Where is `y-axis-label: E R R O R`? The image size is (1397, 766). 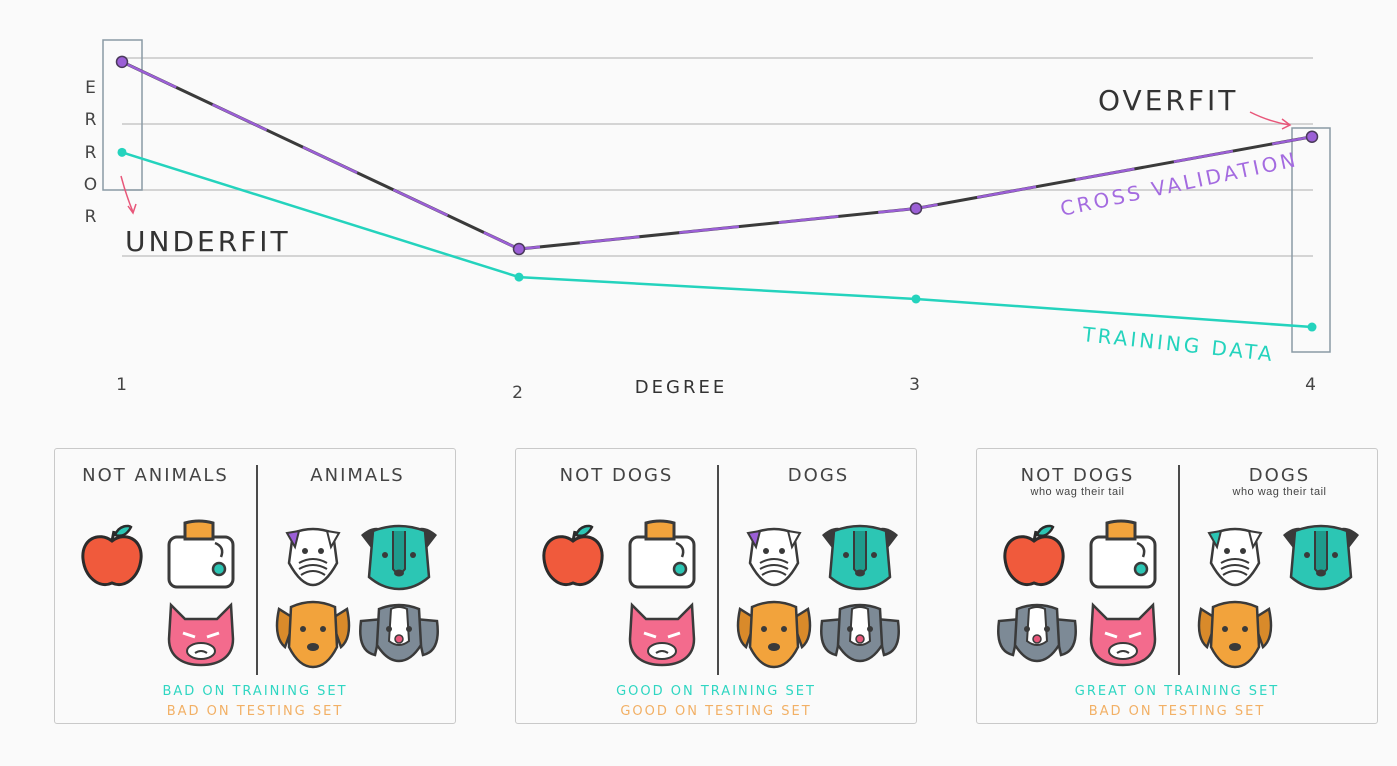 y-axis-label: E R R O R is located at coordinates (92, 152).